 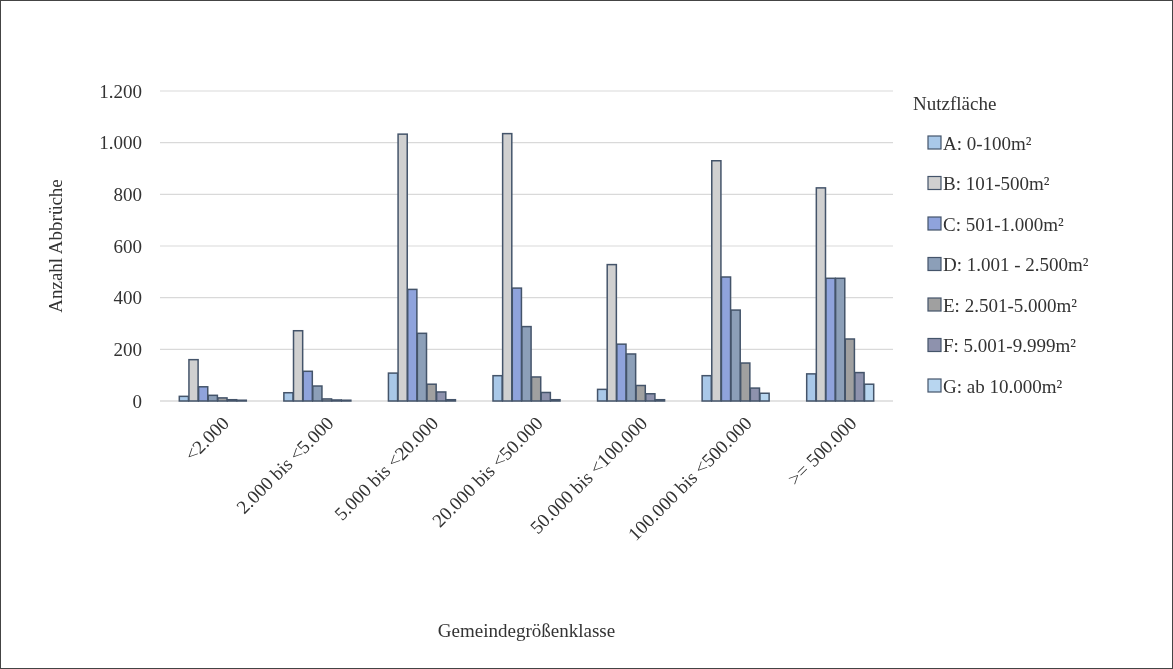 What do you see at coordinates (1016, 265) in the screenshot?
I see `legend-label: D: 1.001 - 2.500m²` at bounding box center [1016, 265].